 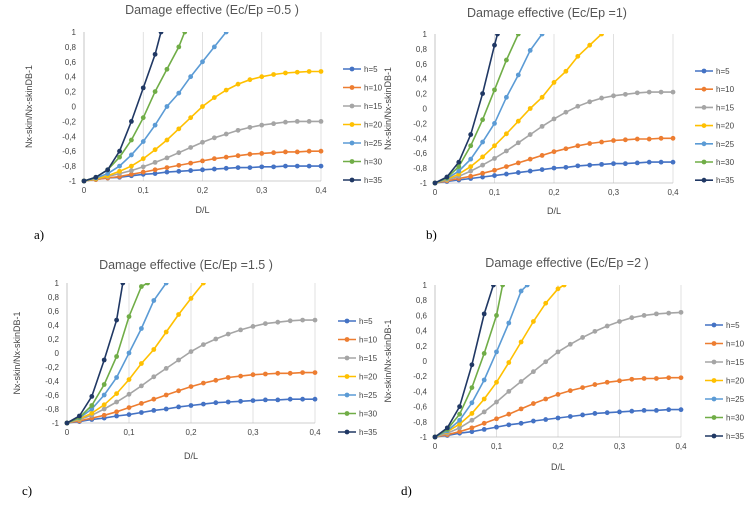 I want to click on series-line, so click(x=122, y=107).